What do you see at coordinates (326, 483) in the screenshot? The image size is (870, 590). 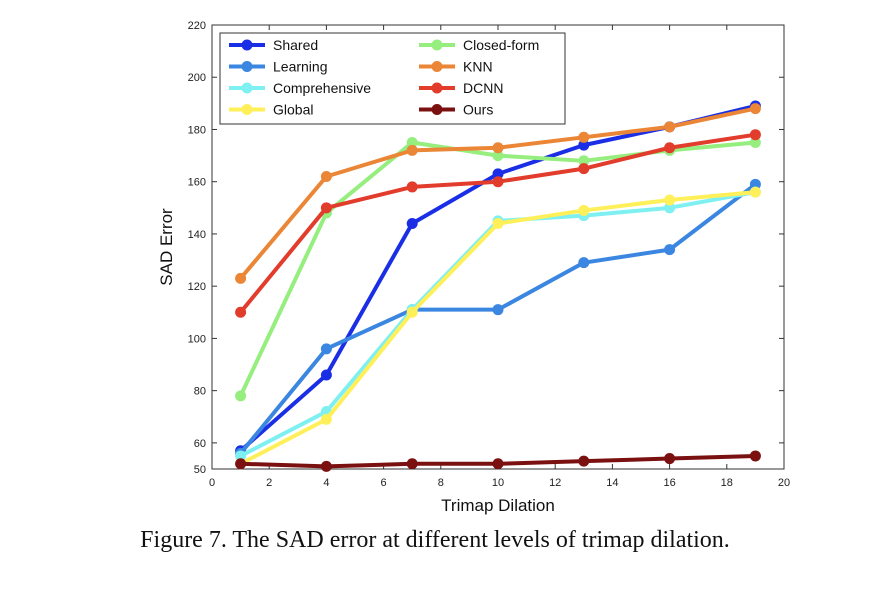 I see `x-tick-label: 4` at bounding box center [326, 483].